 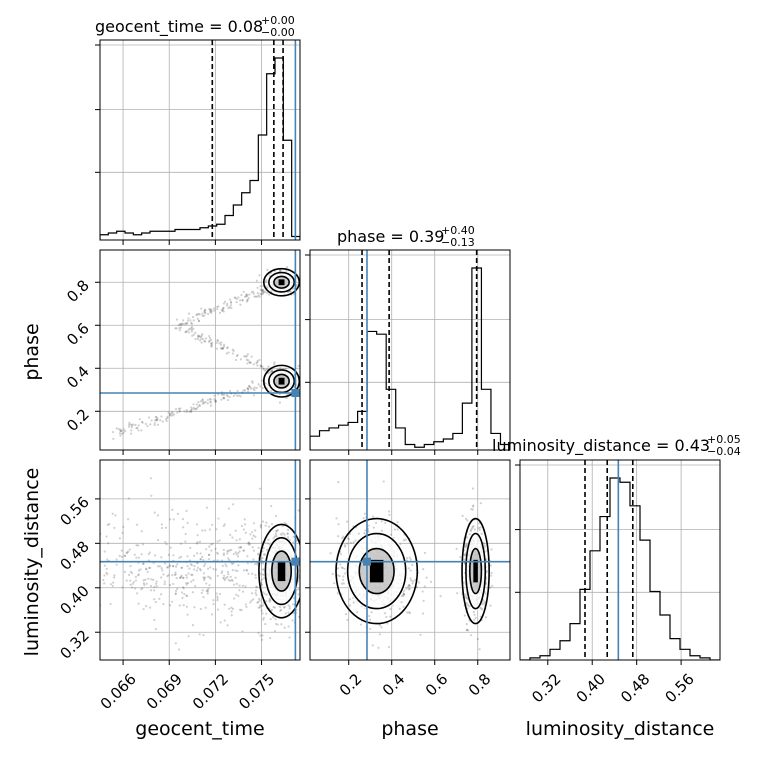 What do you see at coordinates (458, 230) in the screenshot?
I see `title-phase-sup: +0.40` at bounding box center [458, 230].